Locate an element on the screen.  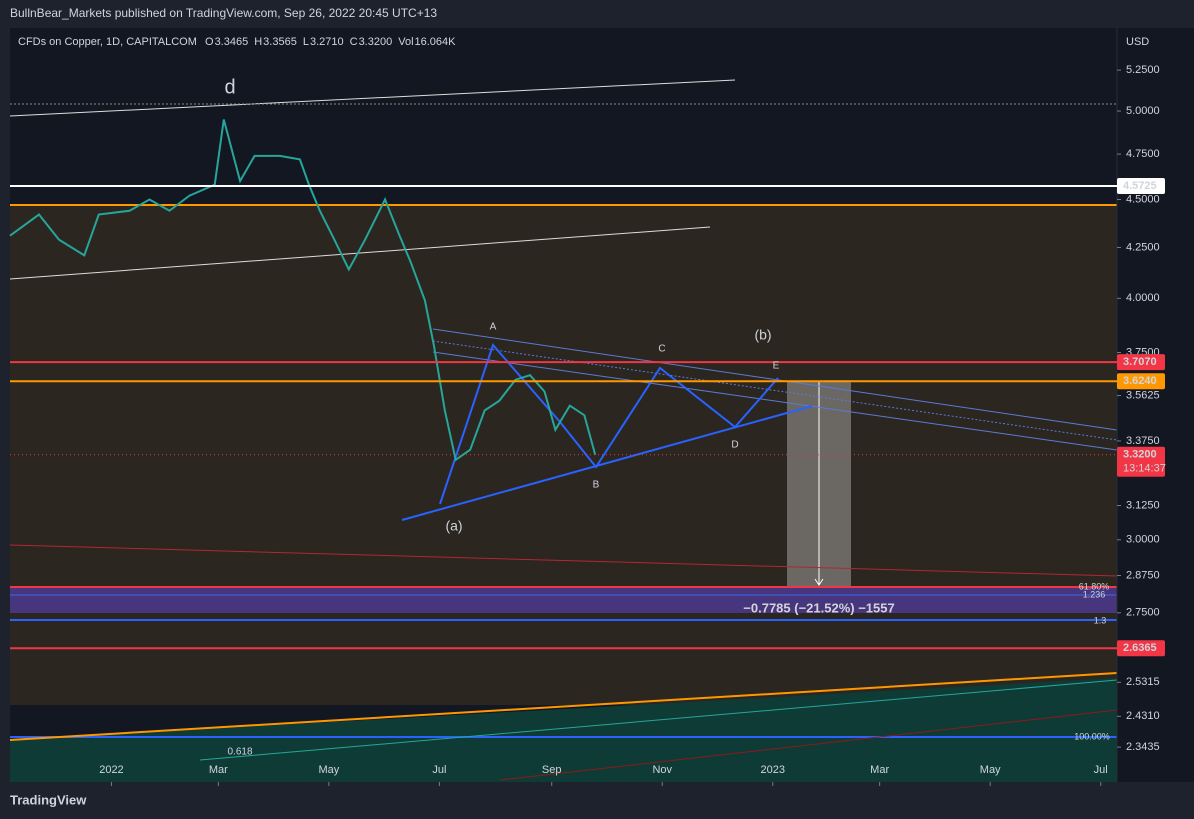
ohlc-name: Vol is located at coordinates (405, 42).